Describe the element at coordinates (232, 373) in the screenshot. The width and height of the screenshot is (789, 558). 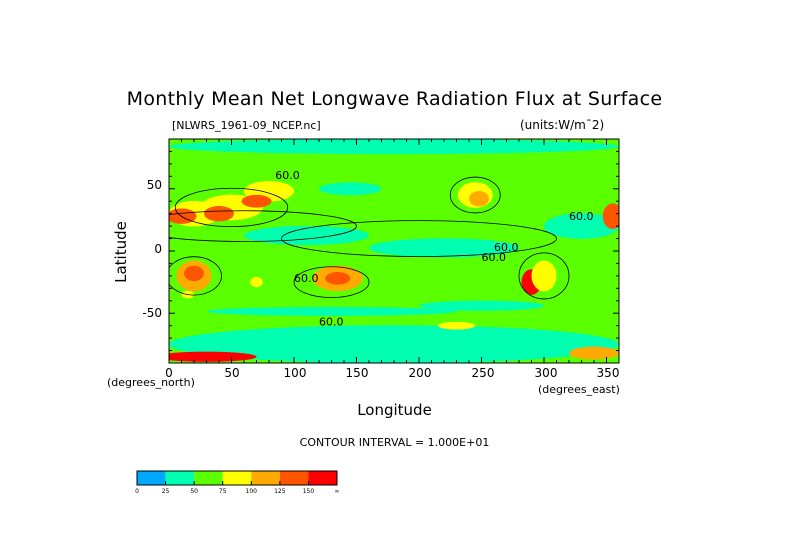
I see `x-tick-label: 50` at that location.